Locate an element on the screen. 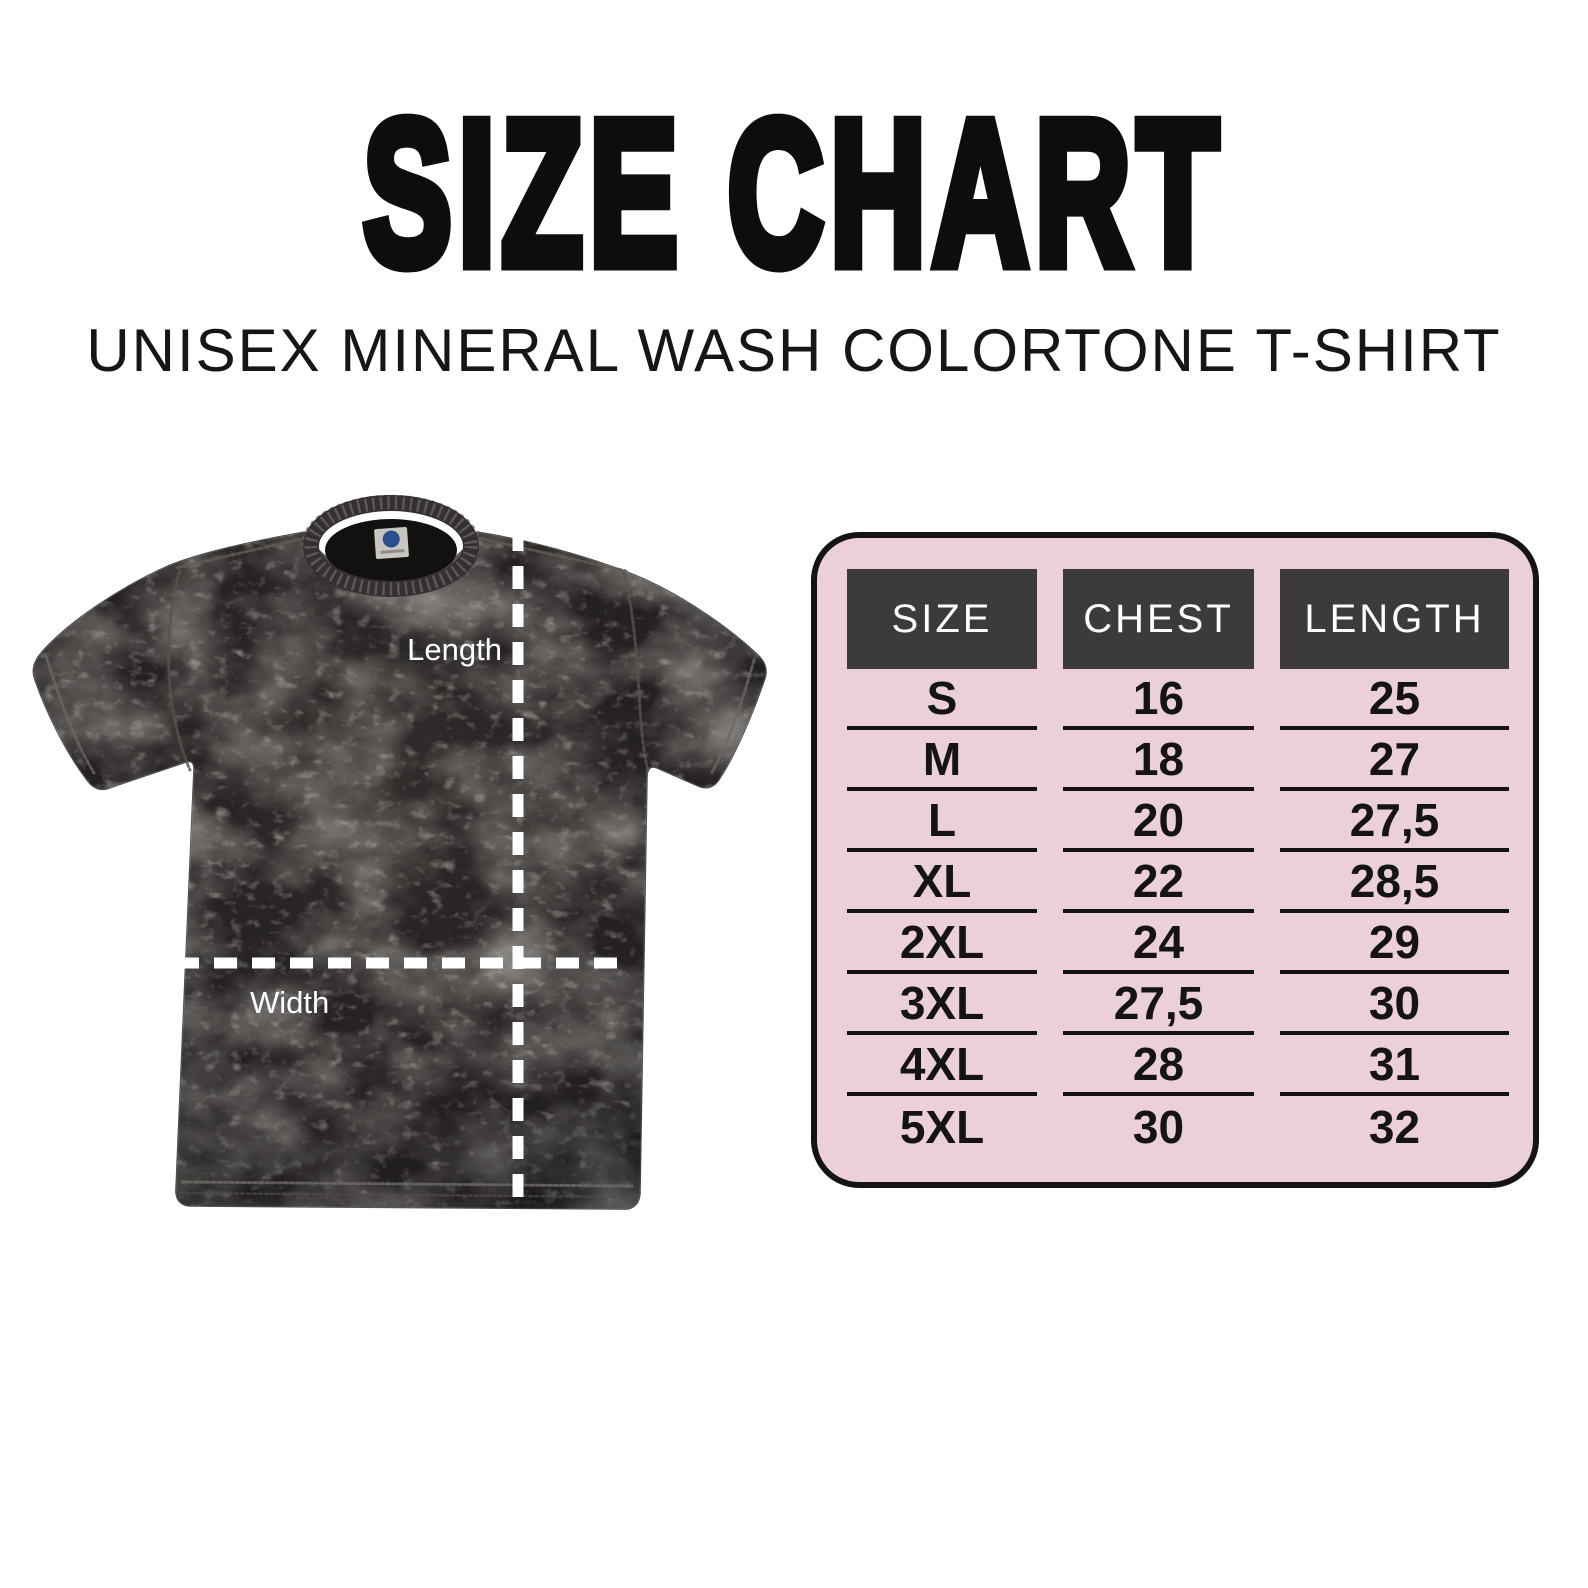  cell-length: 30 is located at coordinates (1394, 1004).